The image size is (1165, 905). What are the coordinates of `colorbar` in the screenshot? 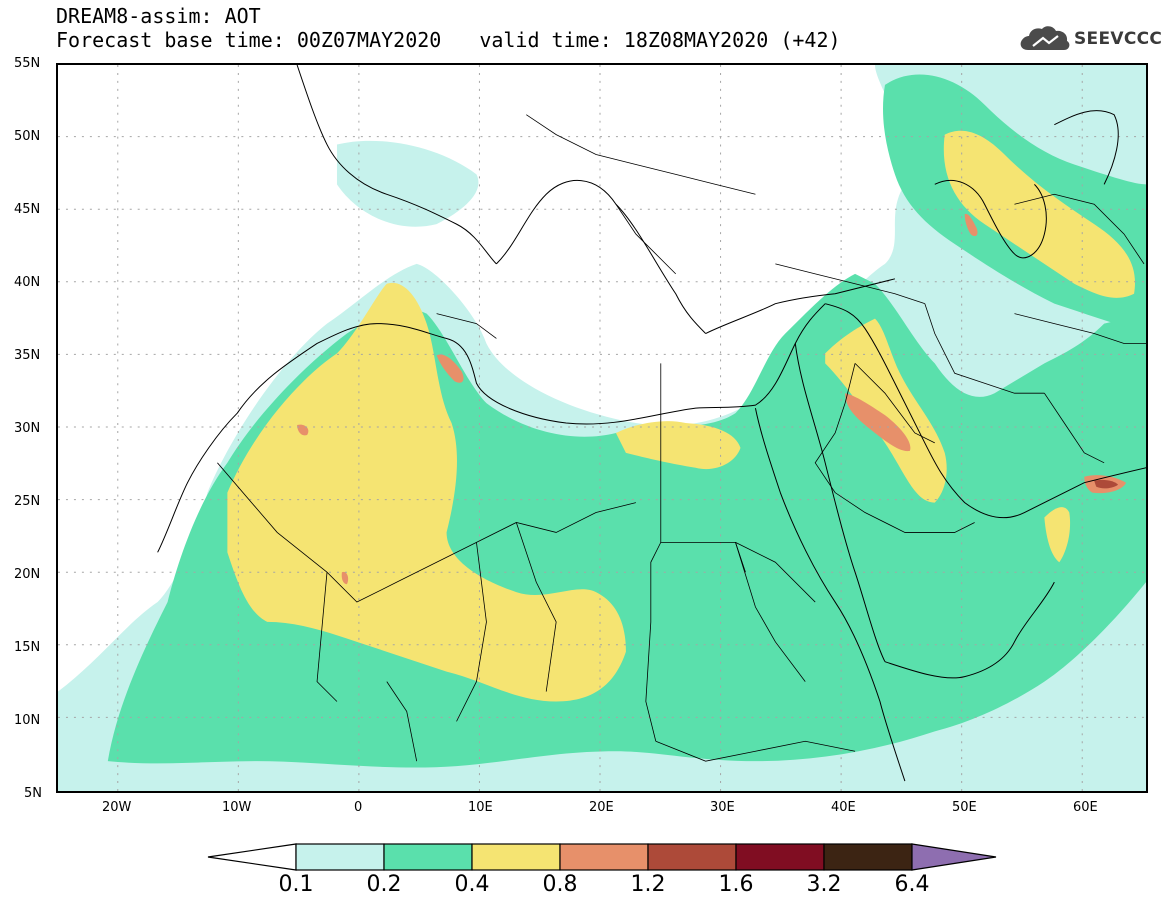 It's located at (602, 857).